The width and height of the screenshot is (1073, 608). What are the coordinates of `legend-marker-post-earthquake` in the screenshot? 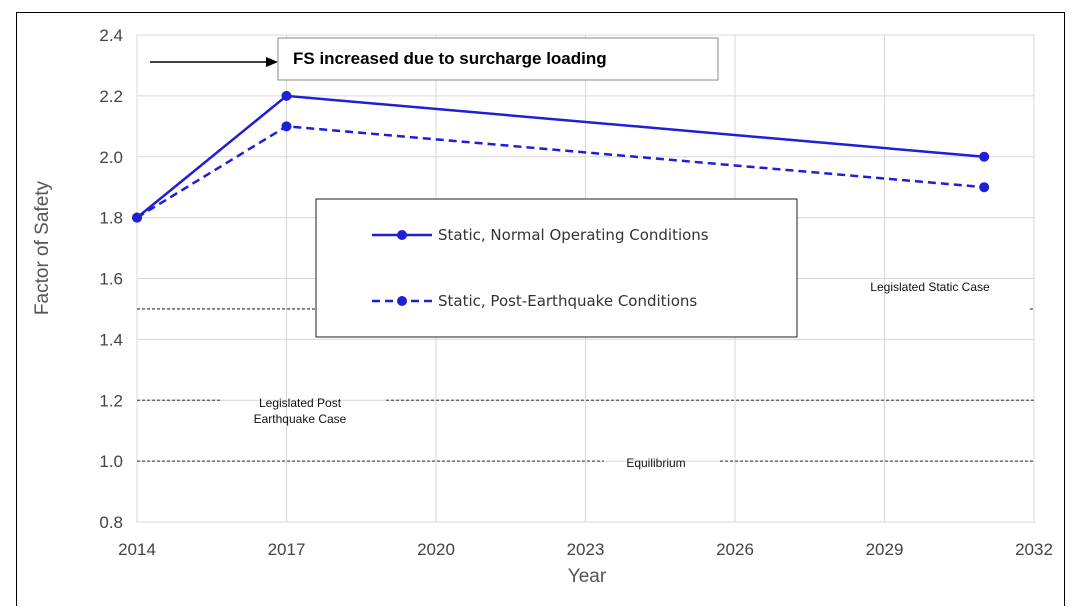 It's located at (402, 301).